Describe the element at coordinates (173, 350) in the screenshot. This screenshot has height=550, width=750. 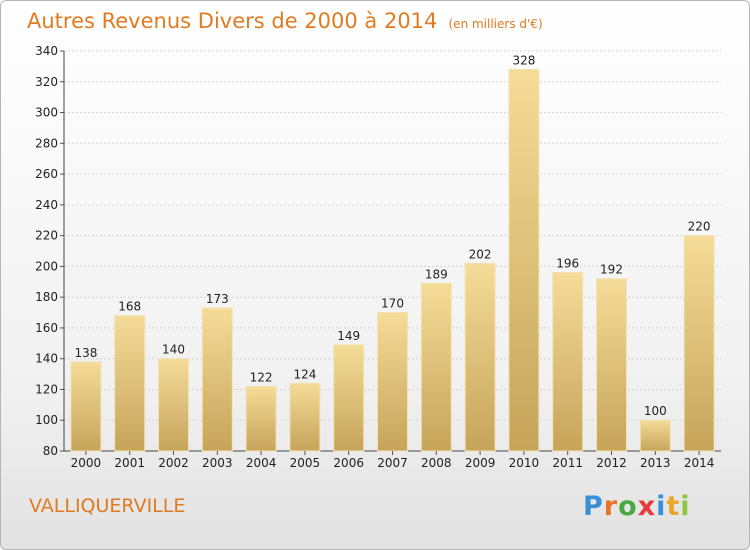
I see `bar-value-label: 140` at that location.